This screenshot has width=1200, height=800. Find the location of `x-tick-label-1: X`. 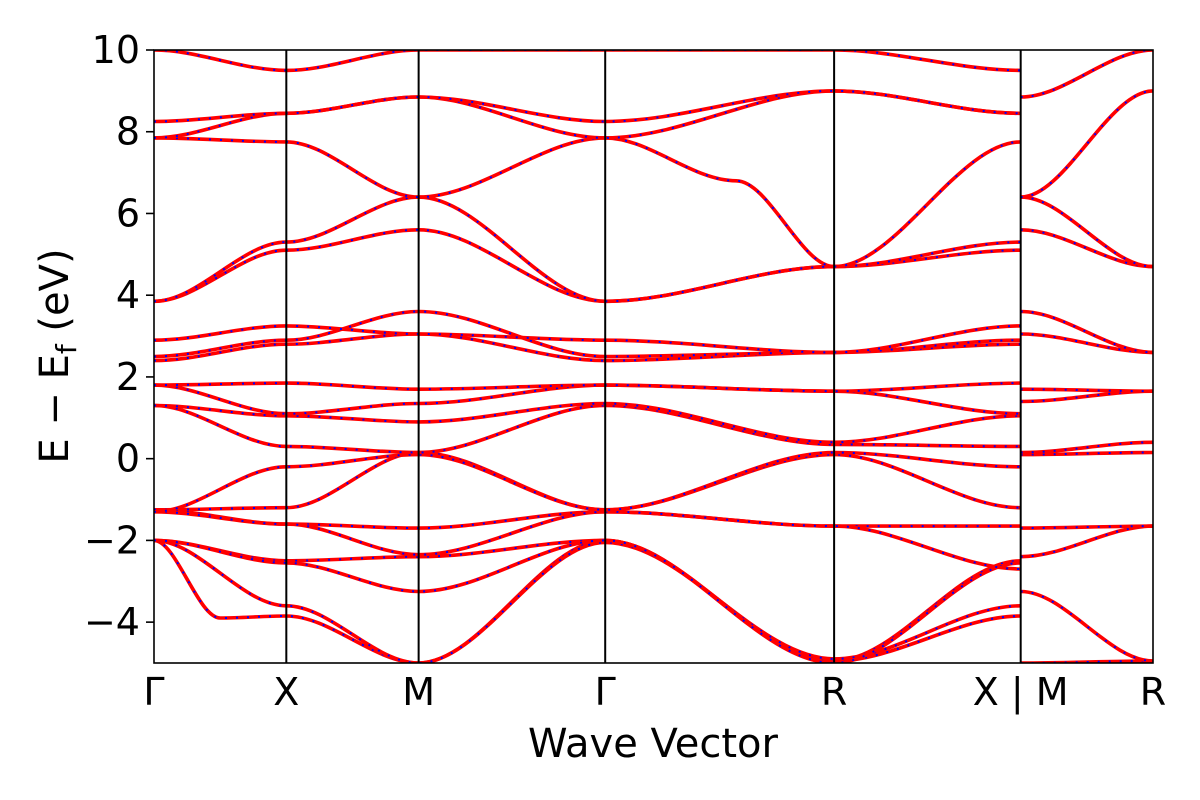

x-tick-label-1: X is located at coordinates (286, 692).